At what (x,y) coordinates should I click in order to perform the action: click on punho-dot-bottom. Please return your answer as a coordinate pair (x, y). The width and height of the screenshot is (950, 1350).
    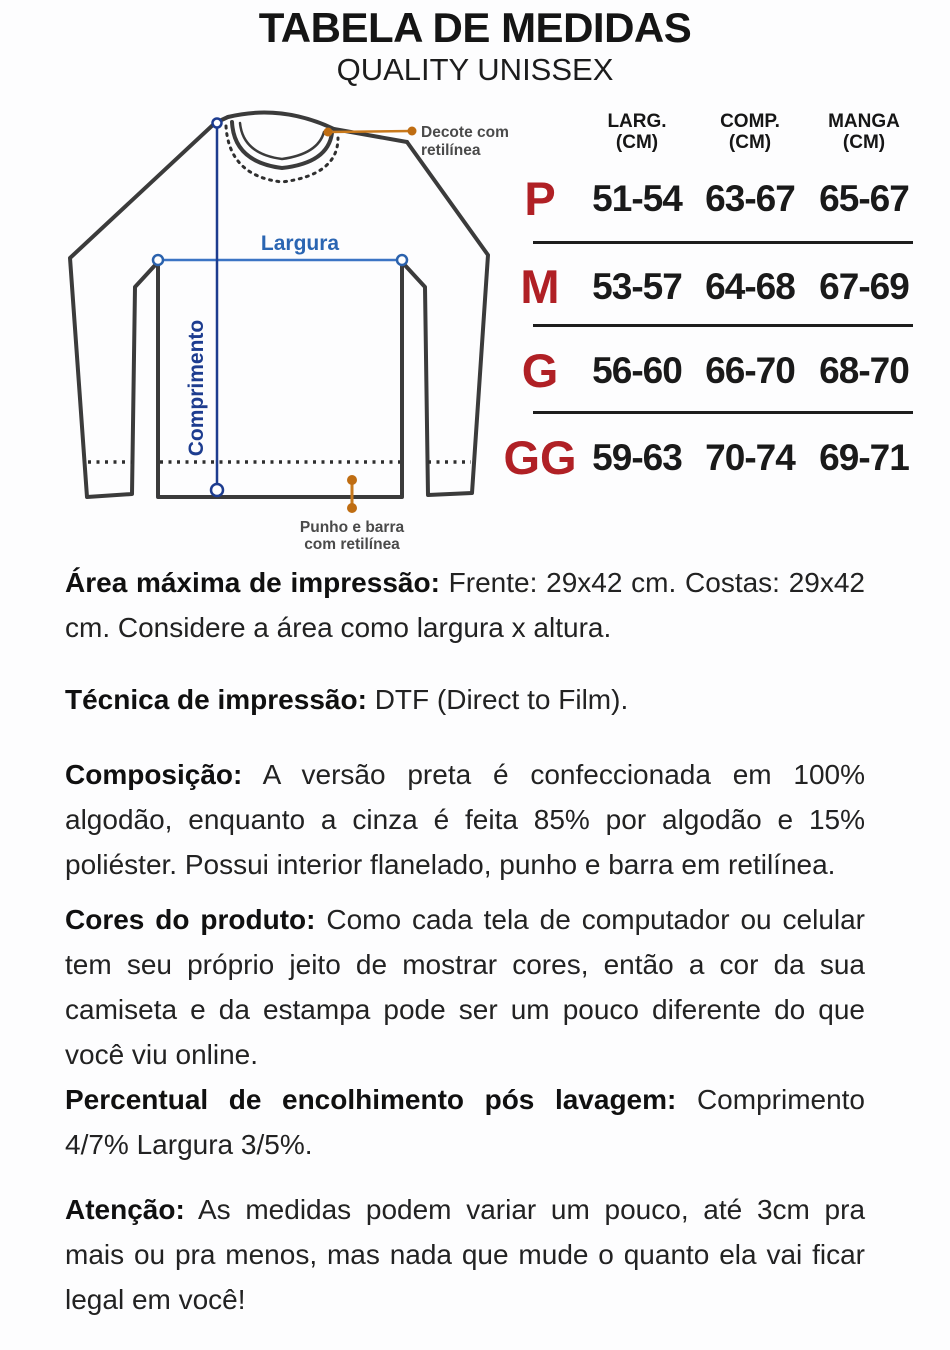
    Looking at the image, I should click on (352, 508).